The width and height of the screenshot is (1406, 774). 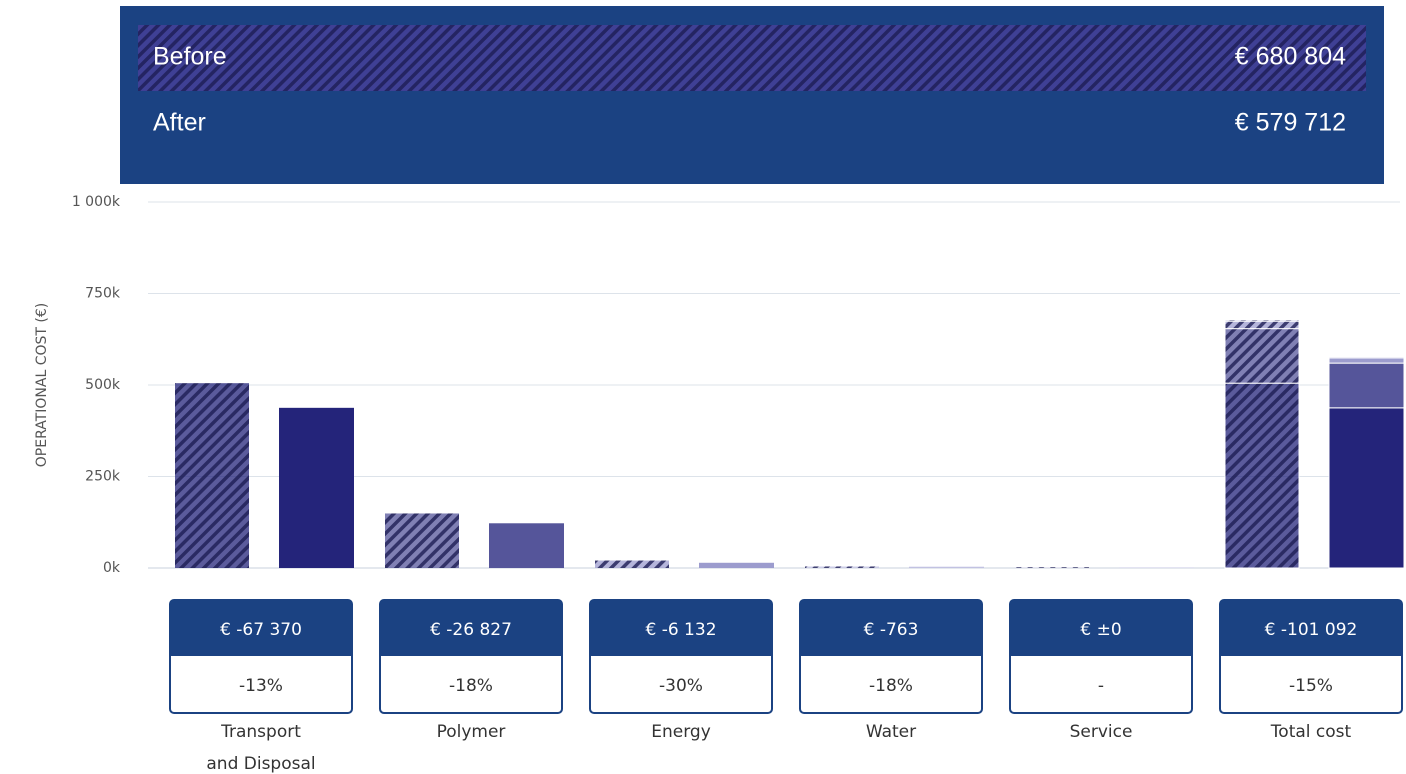 What do you see at coordinates (261, 686) in the screenshot?
I see `change-percent: -13%` at bounding box center [261, 686].